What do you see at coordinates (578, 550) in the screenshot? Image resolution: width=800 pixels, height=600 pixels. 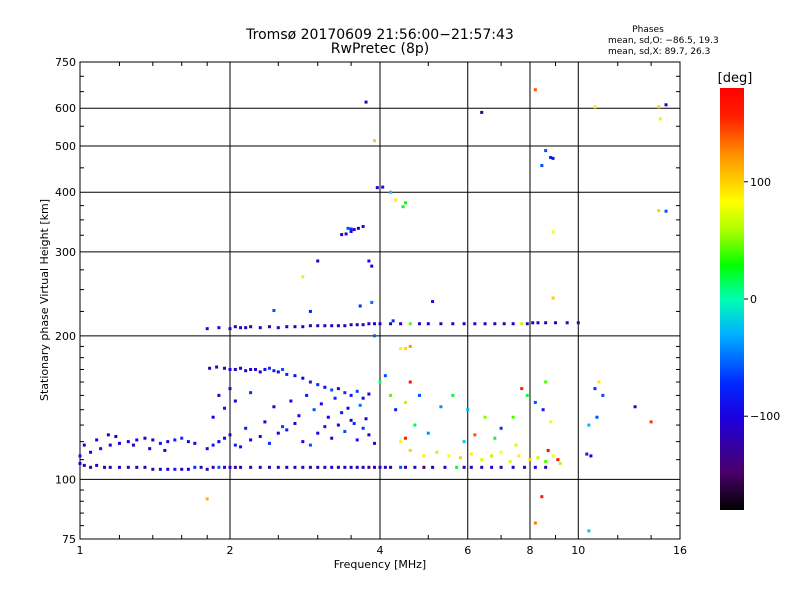 I see `x-tick-label: 10` at bounding box center [578, 550].